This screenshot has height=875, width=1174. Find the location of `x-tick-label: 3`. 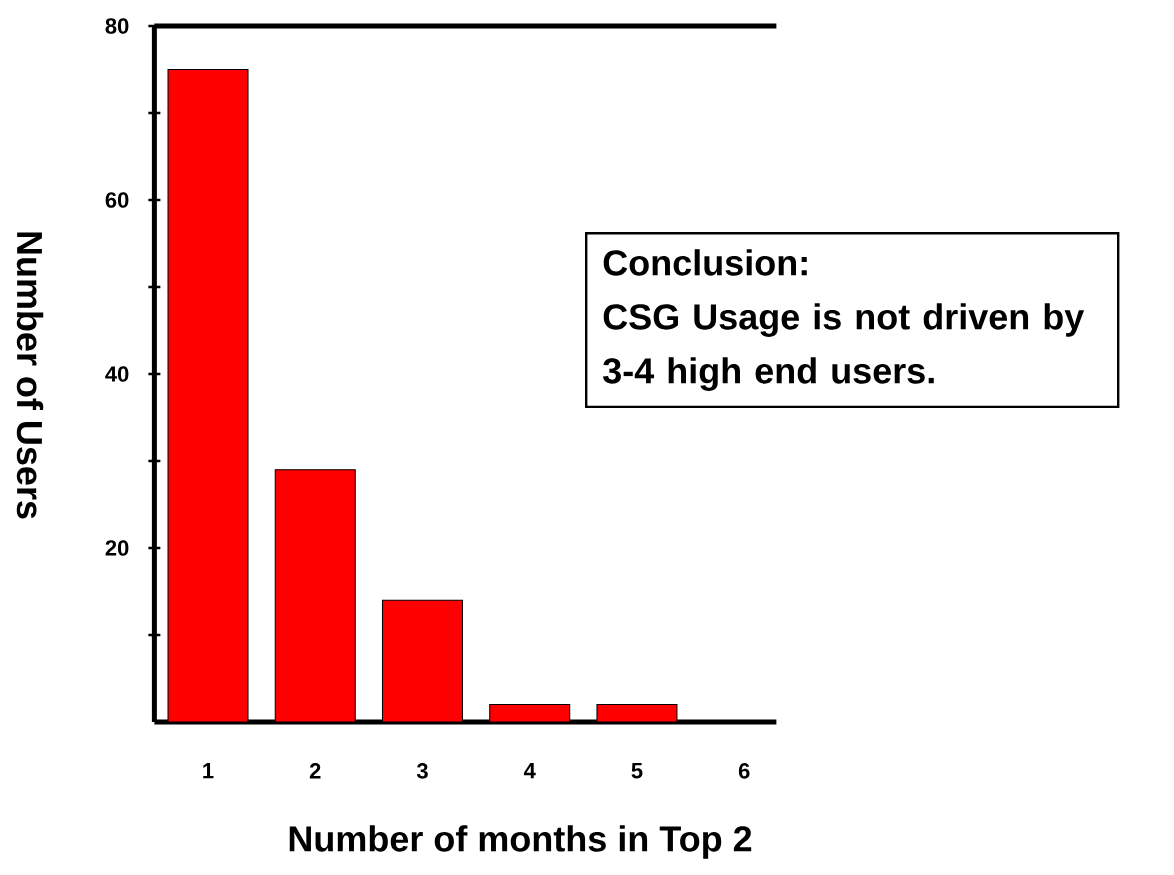

x-tick-label: 3 is located at coordinates (422, 771).